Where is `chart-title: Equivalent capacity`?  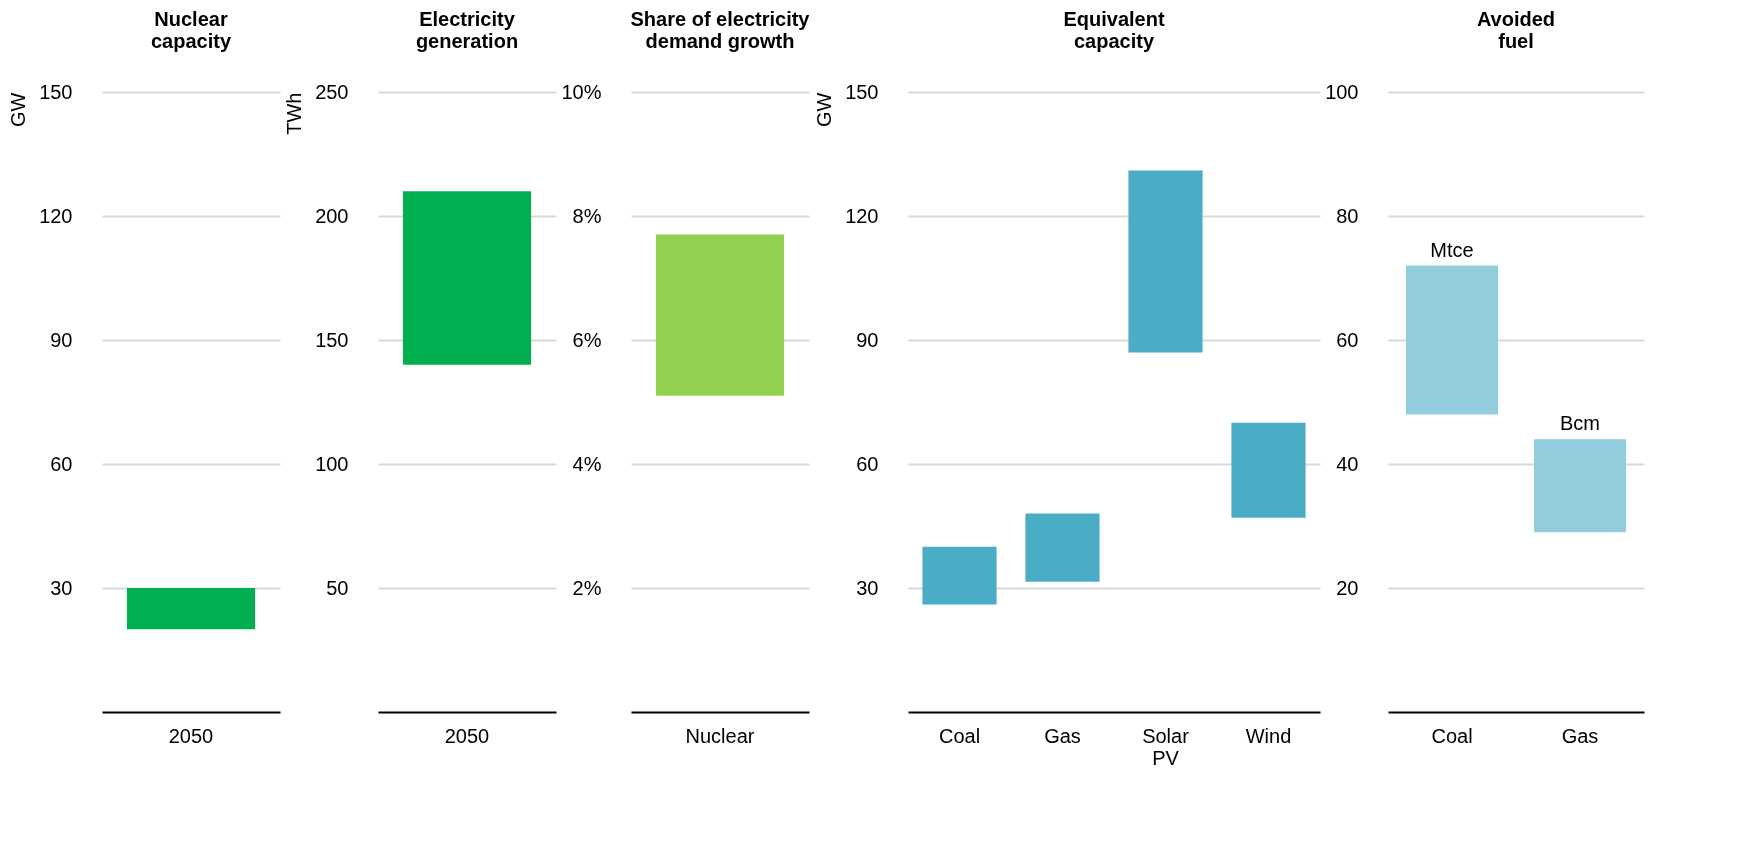
chart-title: Equivalent capacity is located at coordinates (1114, 30).